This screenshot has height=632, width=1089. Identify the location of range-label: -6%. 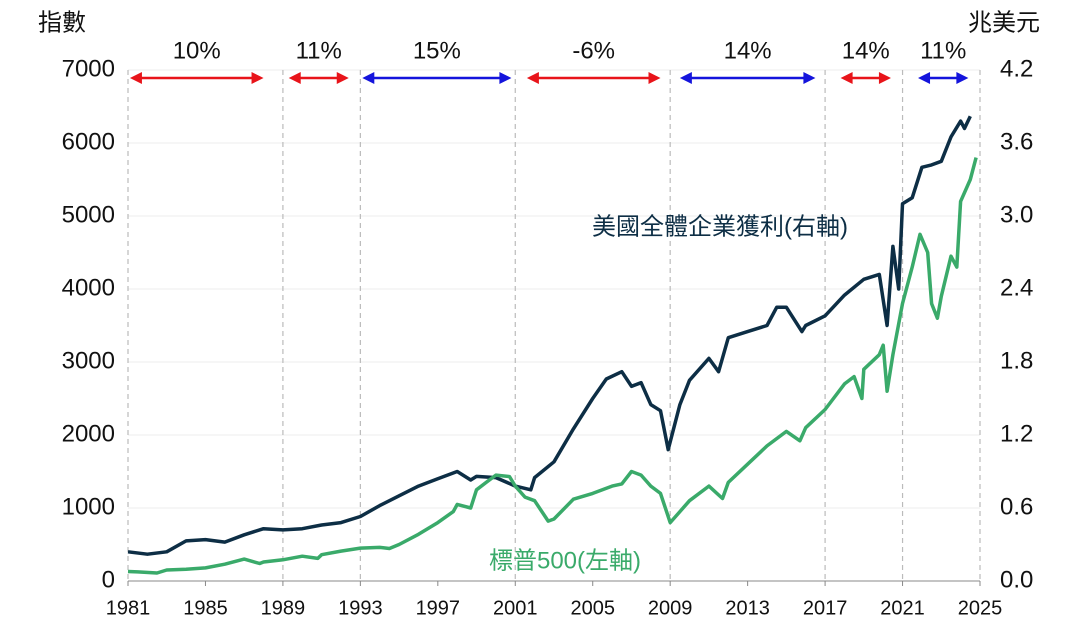
(593, 50).